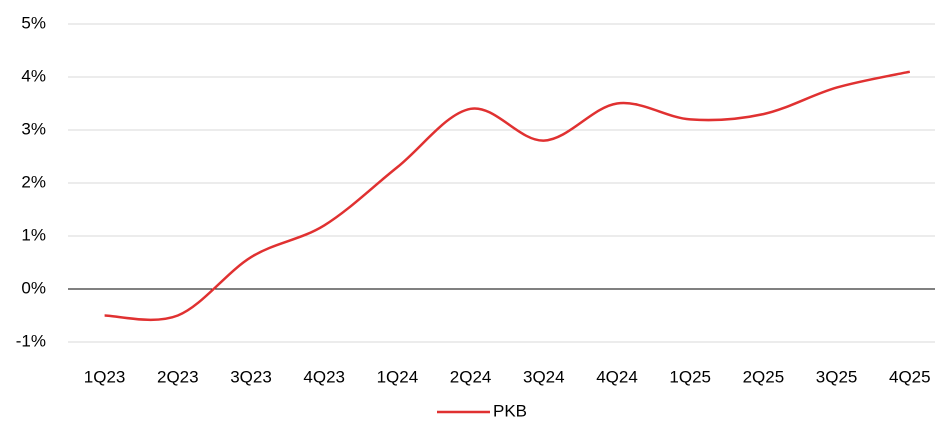 Image resolution: width=935 pixels, height=423 pixels. Describe the element at coordinates (33, 234) in the screenshot. I see `y-tick-label: 1%` at that location.